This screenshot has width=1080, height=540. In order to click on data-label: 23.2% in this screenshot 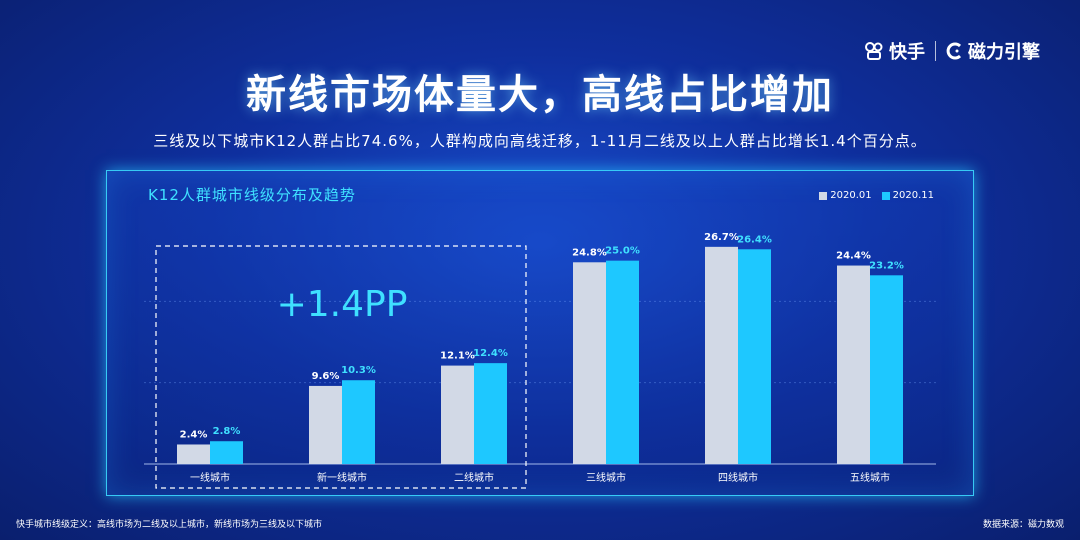, I will do `click(886, 265)`.